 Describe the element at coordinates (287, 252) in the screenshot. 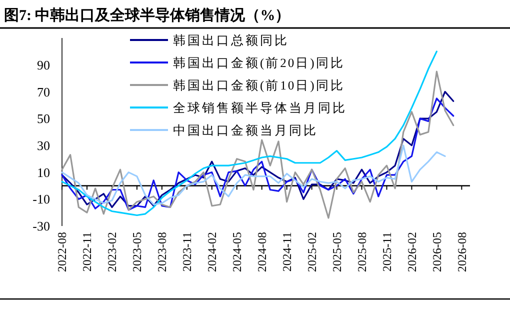

I see `x-tick-label: 2024-11` at that location.